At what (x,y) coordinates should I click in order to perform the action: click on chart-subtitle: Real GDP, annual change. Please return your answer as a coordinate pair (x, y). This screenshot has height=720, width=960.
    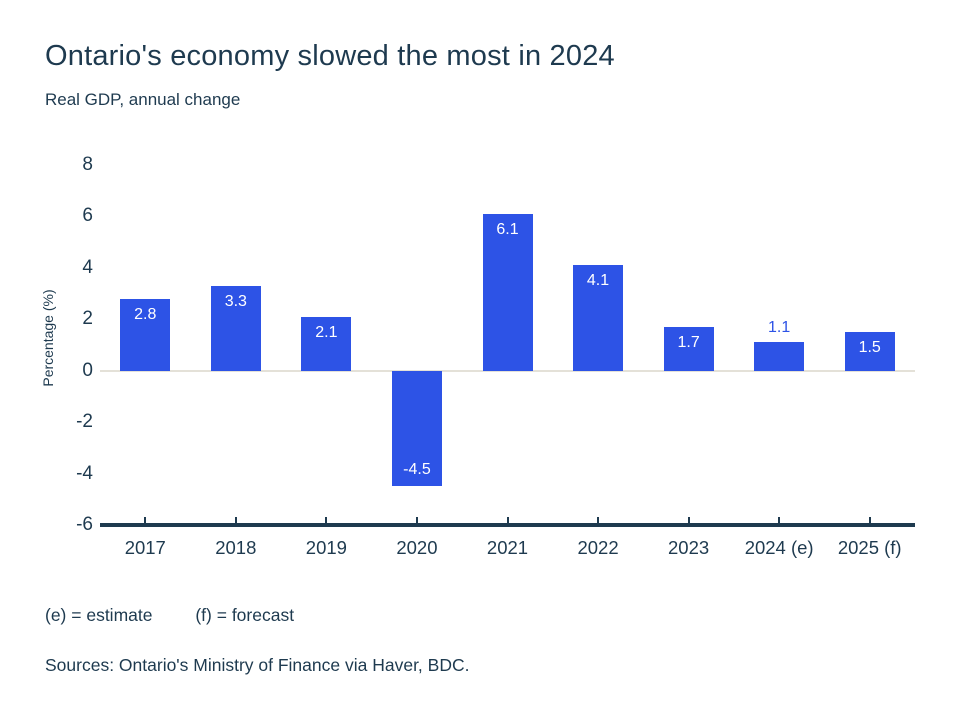
    Looking at the image, I should click on (143, 99).